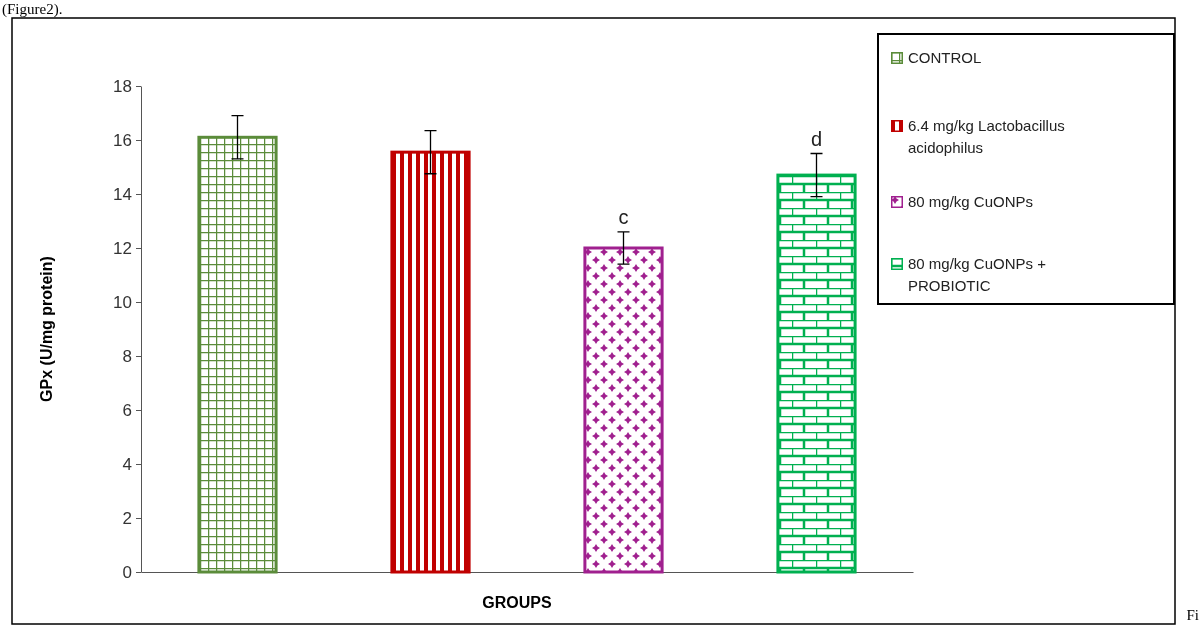 The height and width of the screenshot is (626, 1201). Describe the element at coordinates (32, 9) in the screenshot. I see `text: (Figure2).` at that location.